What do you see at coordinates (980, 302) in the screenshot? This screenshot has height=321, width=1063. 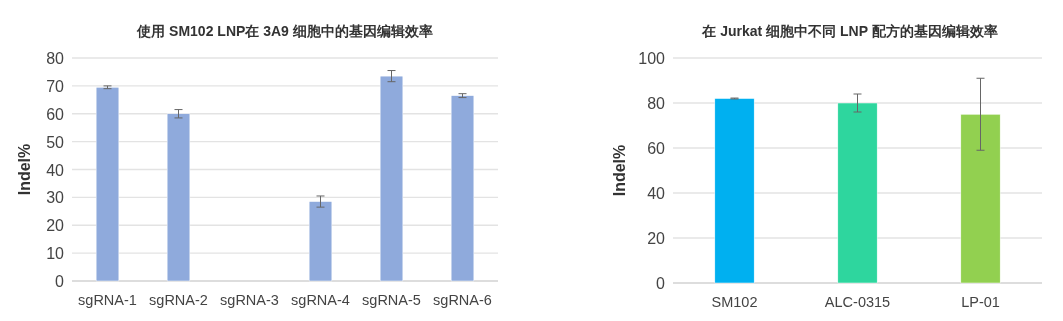 I see `x-tick-label: LP-01` at bounding box center [980, 302].